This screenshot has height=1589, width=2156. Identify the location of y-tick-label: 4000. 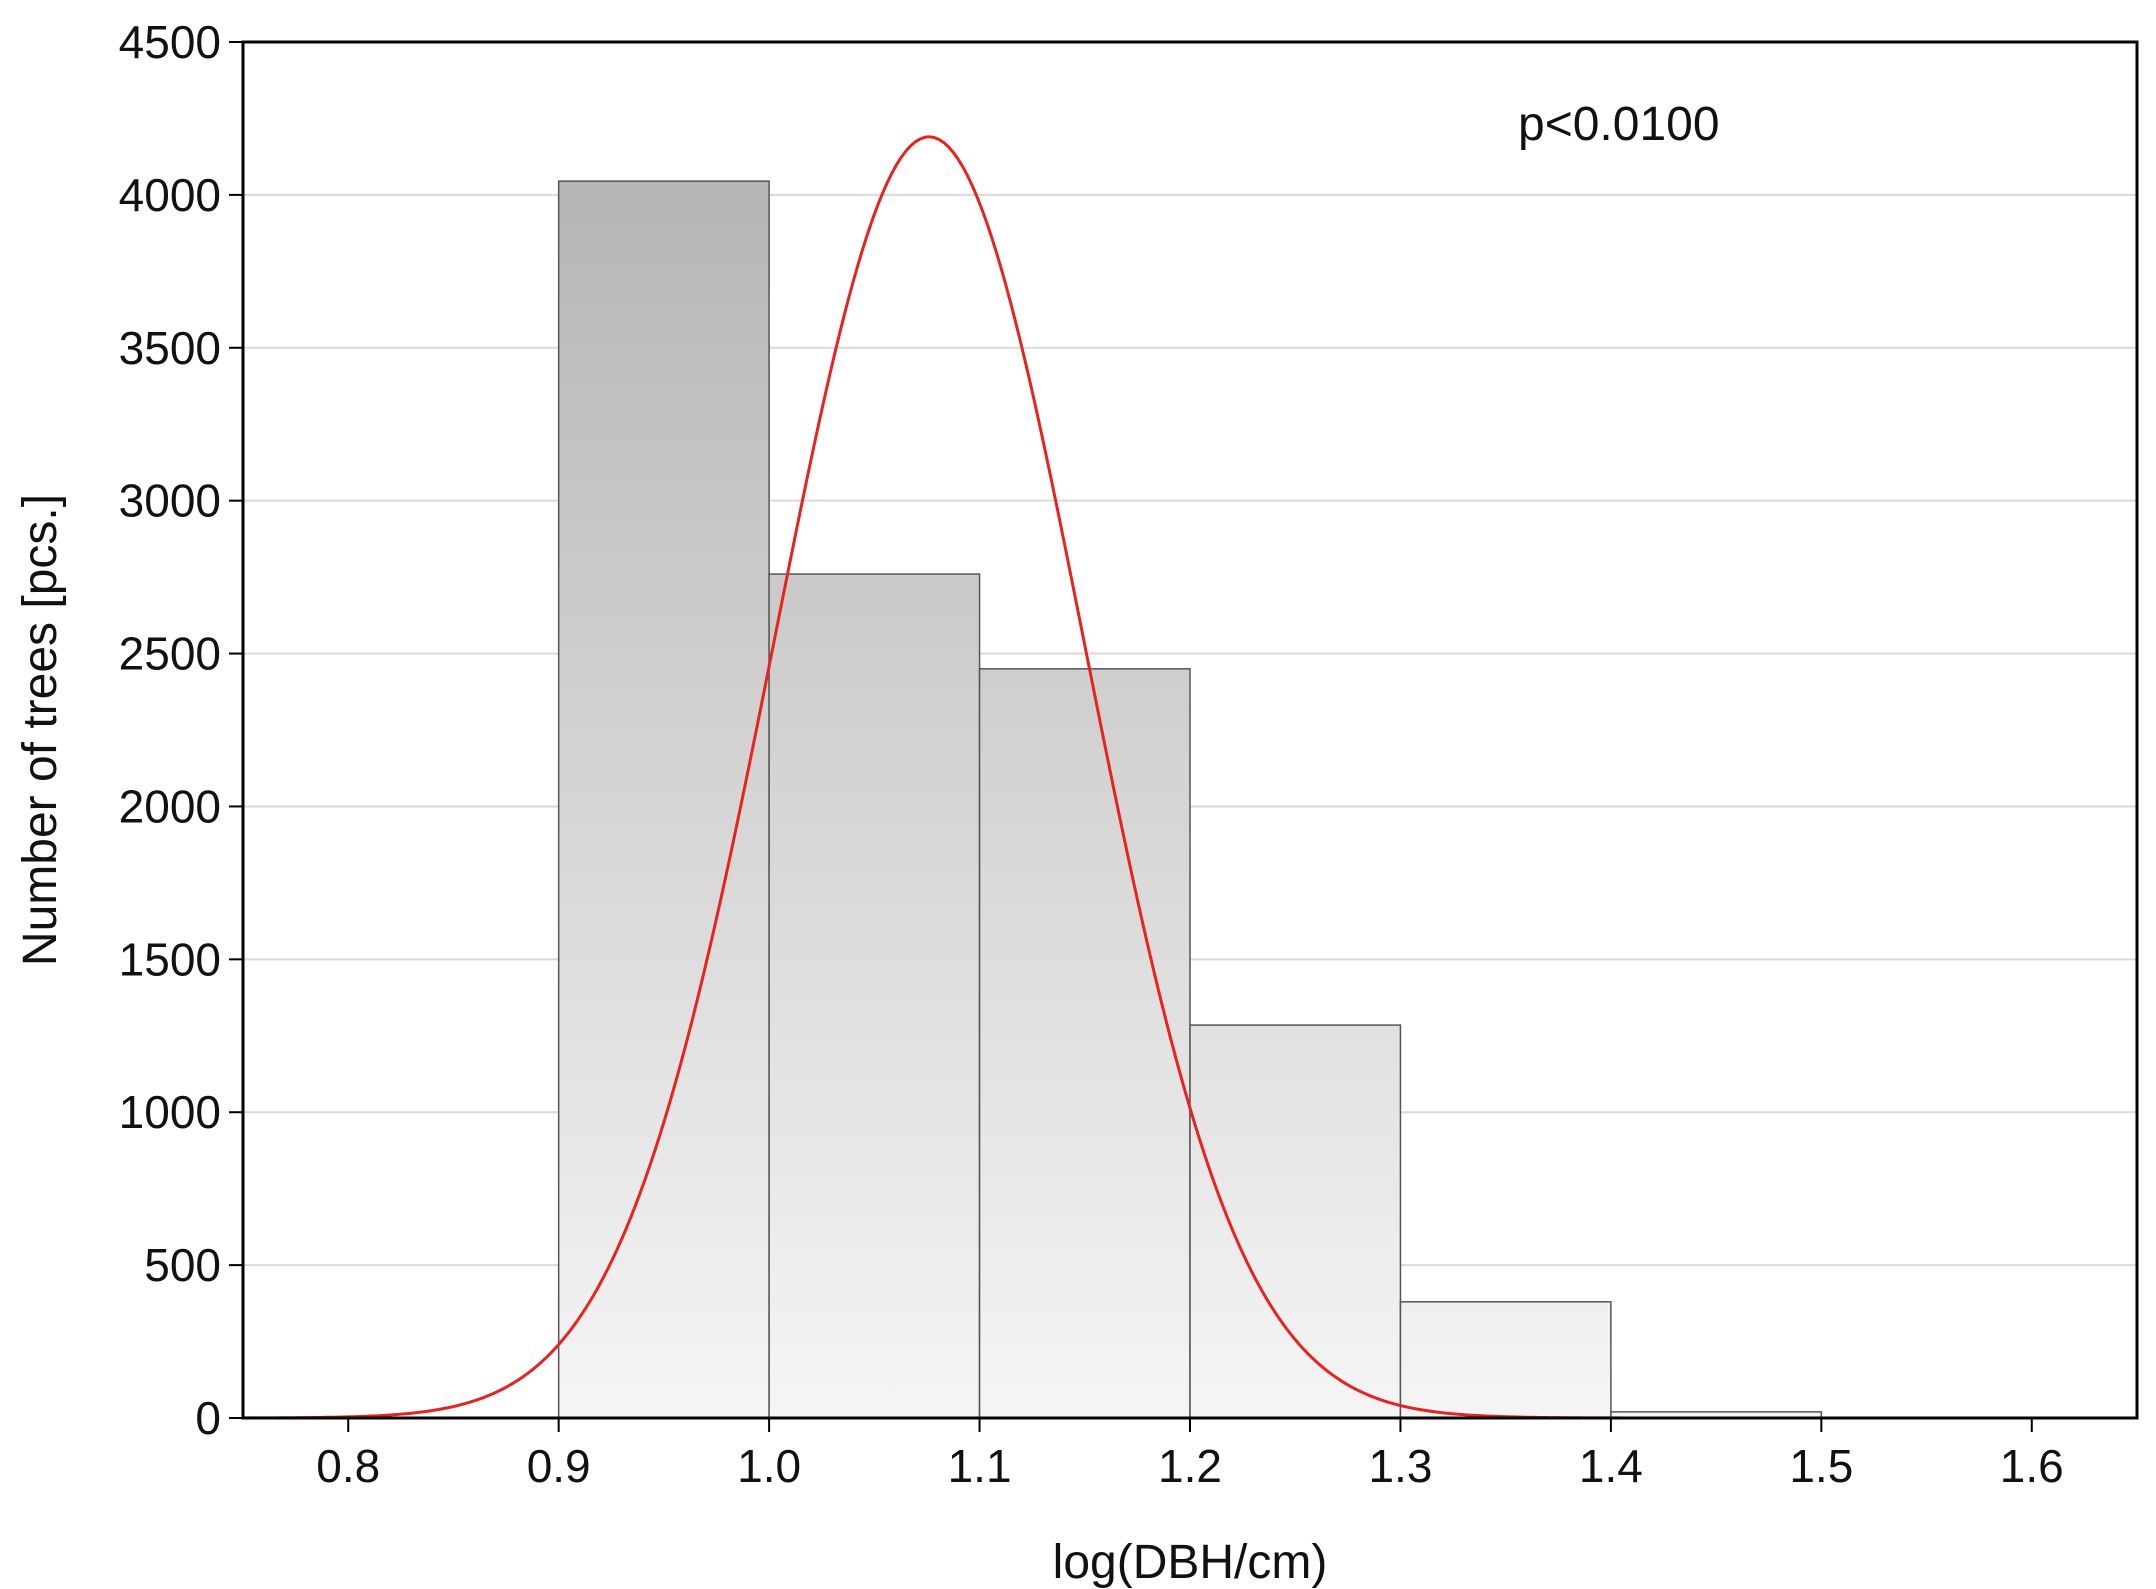
(170, 195).